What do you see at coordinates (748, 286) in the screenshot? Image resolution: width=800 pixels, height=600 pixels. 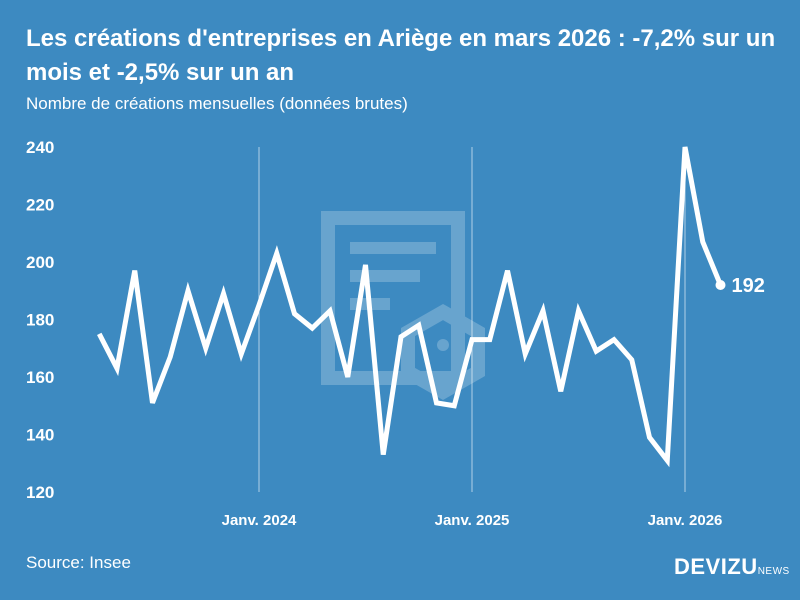 I see `last-value-label: 192` at bounding box center [748, 286].